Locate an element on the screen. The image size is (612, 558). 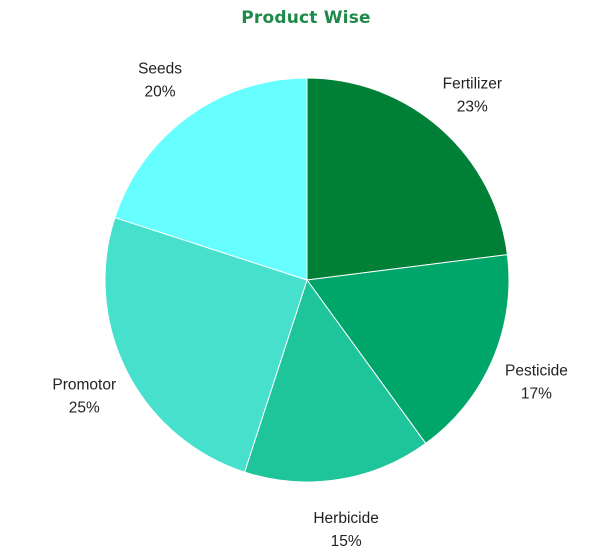
slice-value-herbicide: 15% is located at coordinates (346, 541).